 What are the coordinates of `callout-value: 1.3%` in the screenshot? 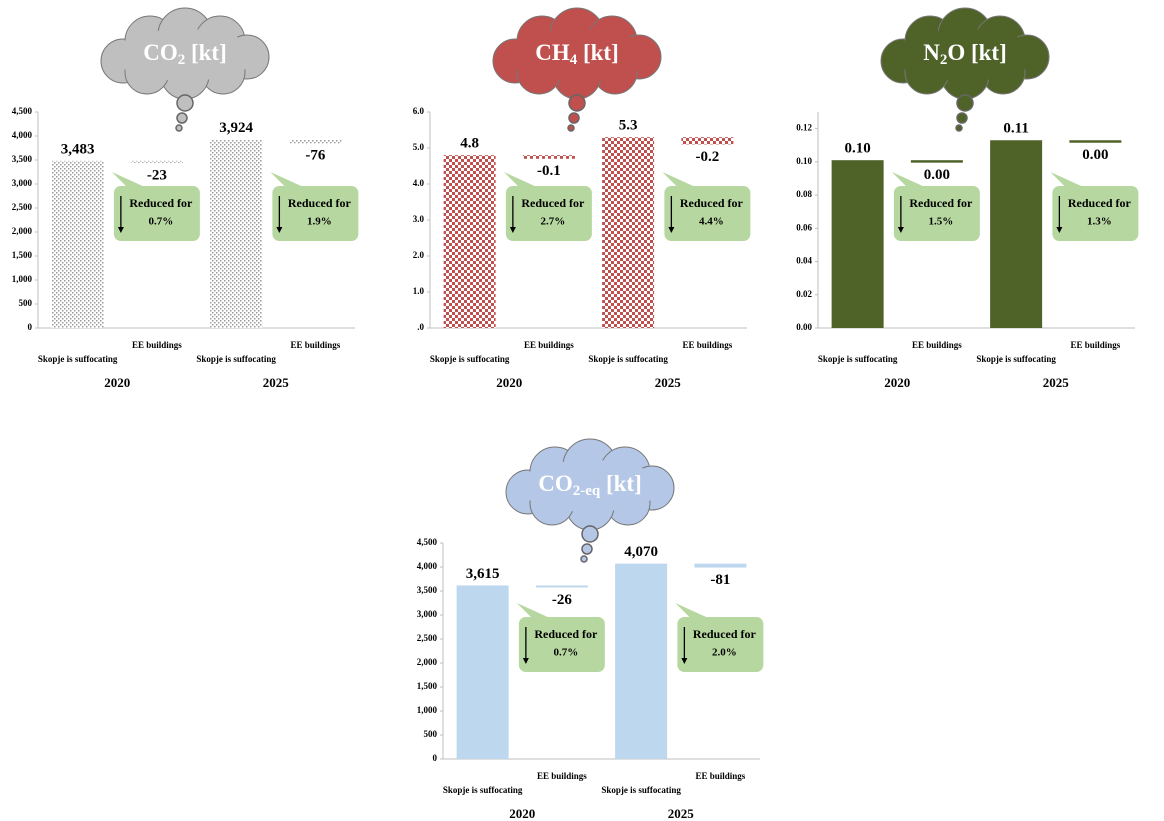 It's located at (1099, 222).